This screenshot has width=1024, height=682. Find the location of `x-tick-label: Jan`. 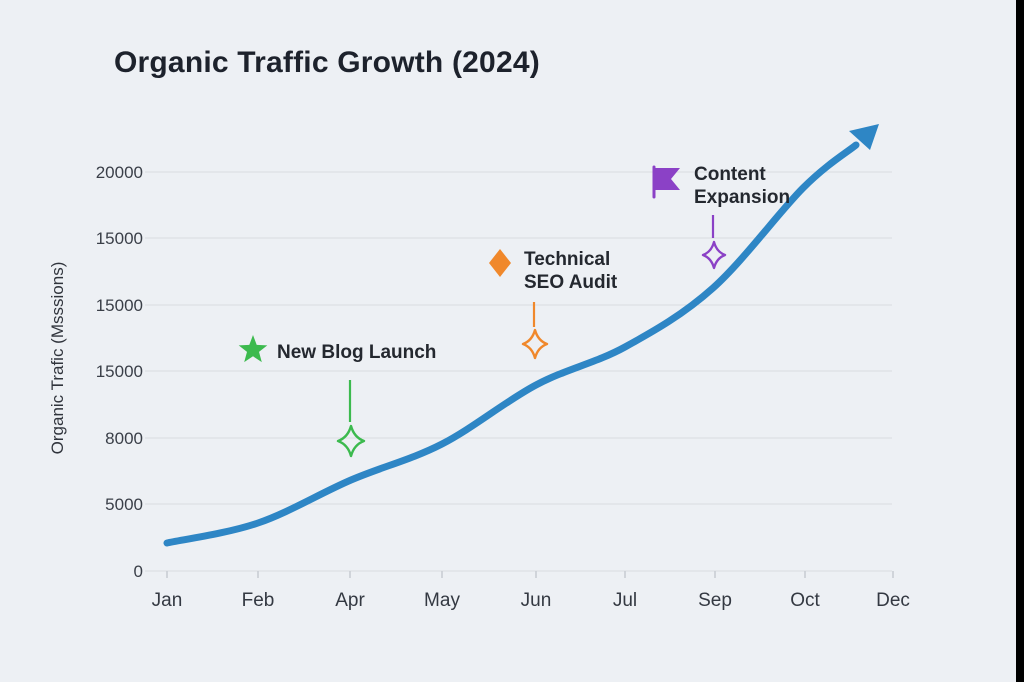

x-tick-label: Jan is located at coordinates (167, 600).